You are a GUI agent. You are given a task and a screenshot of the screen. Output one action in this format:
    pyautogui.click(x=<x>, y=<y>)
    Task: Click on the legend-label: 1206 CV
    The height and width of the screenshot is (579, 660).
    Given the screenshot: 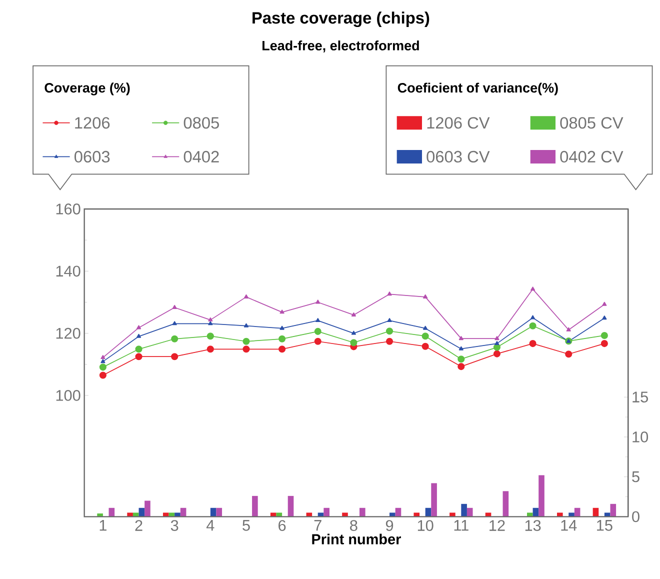 What is the action you would take?
    pyautogui.click(x=458, y=123)
    